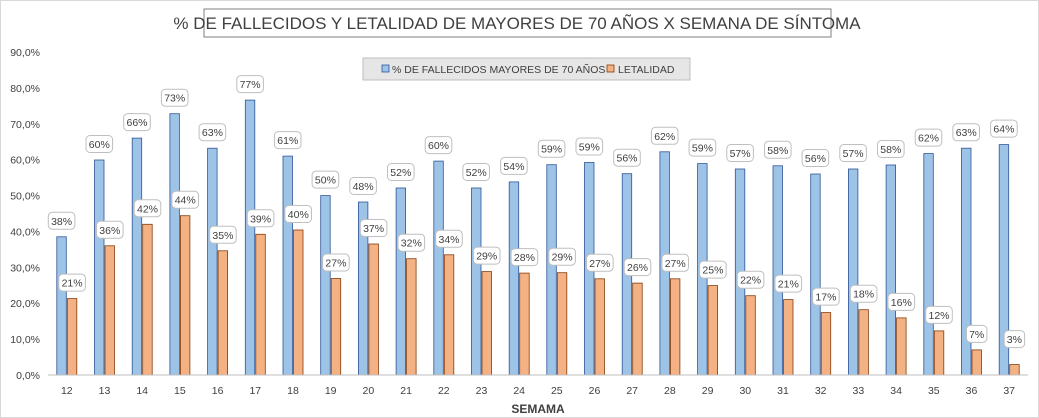 The height and width of the screenshot is (418, 1039). Describe the element at coordinates (637, 268) in the screenshot. I see `data-label: 26%` at that location.